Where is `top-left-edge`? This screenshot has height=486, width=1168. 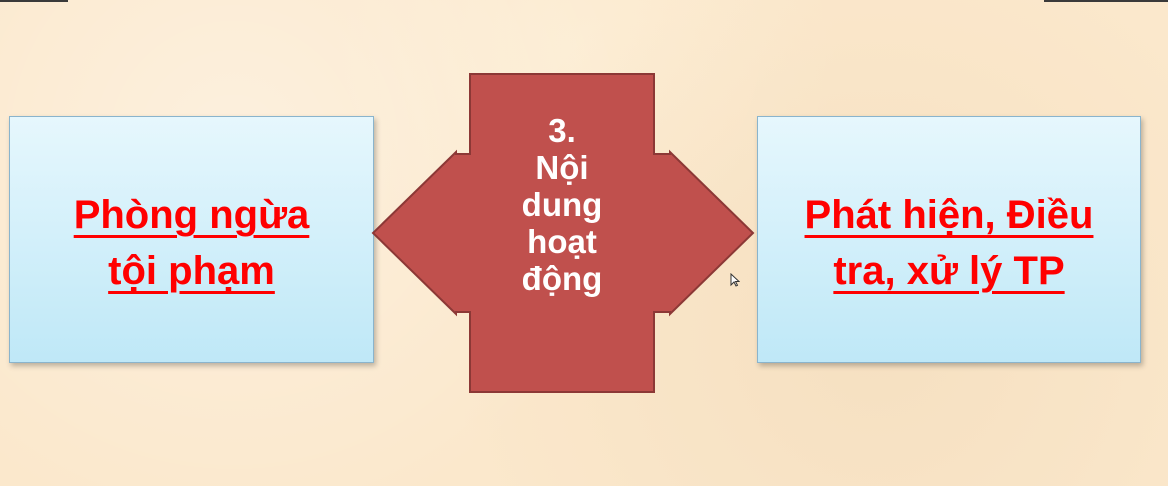
top-left-edge is located at coordinates (34, 1).